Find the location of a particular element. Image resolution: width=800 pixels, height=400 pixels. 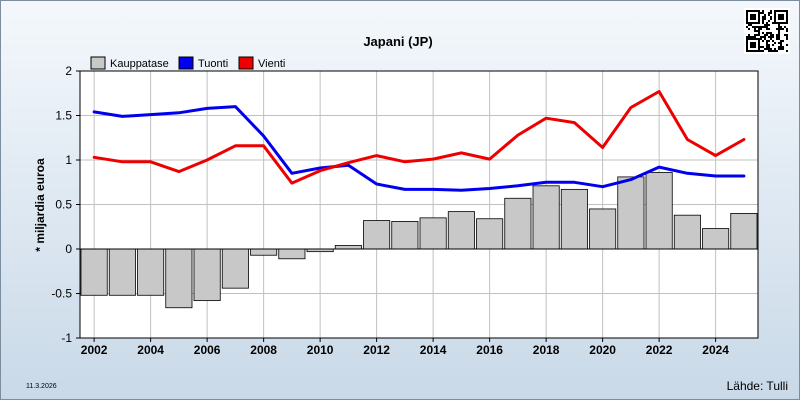

y-tick-label: 0 is located at coordinates (68, 249).